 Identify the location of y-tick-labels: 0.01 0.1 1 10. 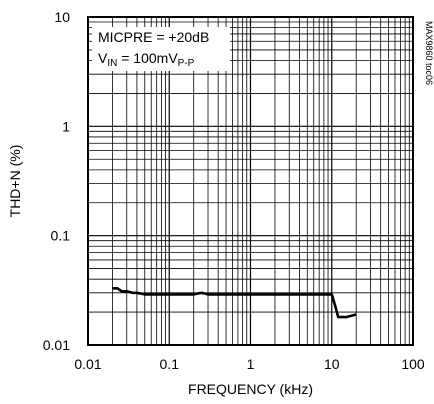
(56, 181).